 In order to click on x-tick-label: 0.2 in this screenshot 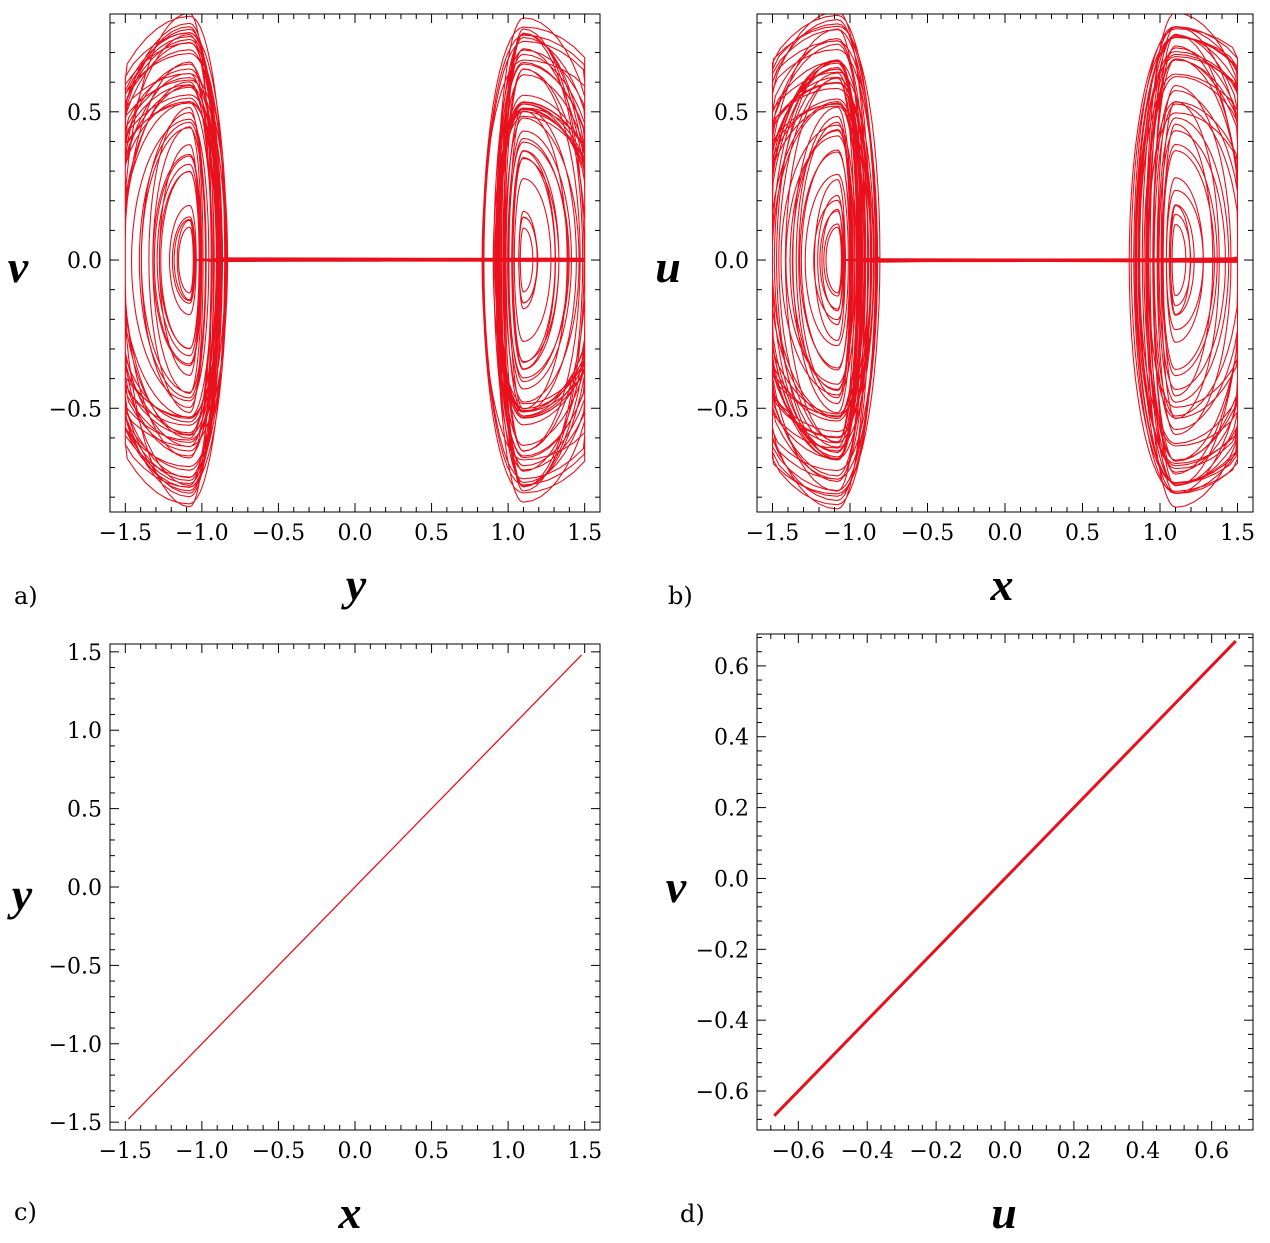, I will do `click(1073, 1151)`.